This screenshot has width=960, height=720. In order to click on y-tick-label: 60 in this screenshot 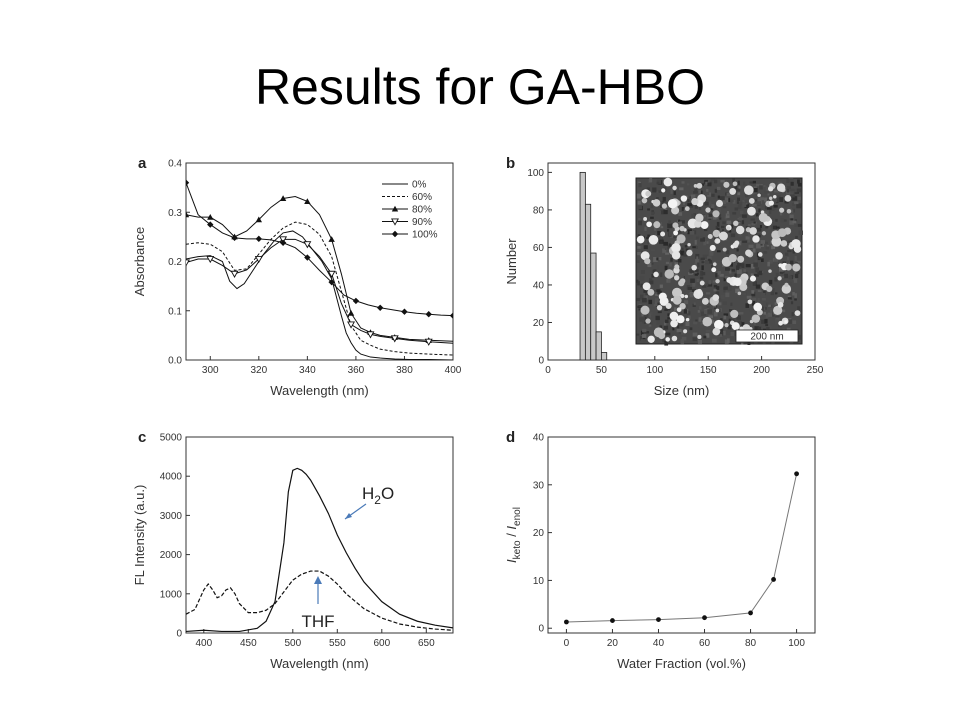, I will do `click(539, 248)`.